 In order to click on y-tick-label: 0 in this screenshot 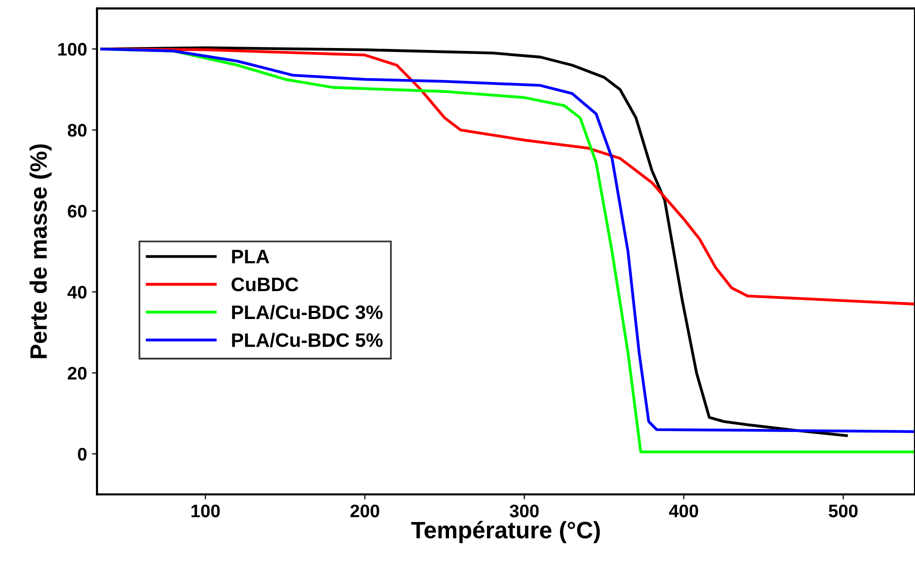, I will do `click(82, 454)`.